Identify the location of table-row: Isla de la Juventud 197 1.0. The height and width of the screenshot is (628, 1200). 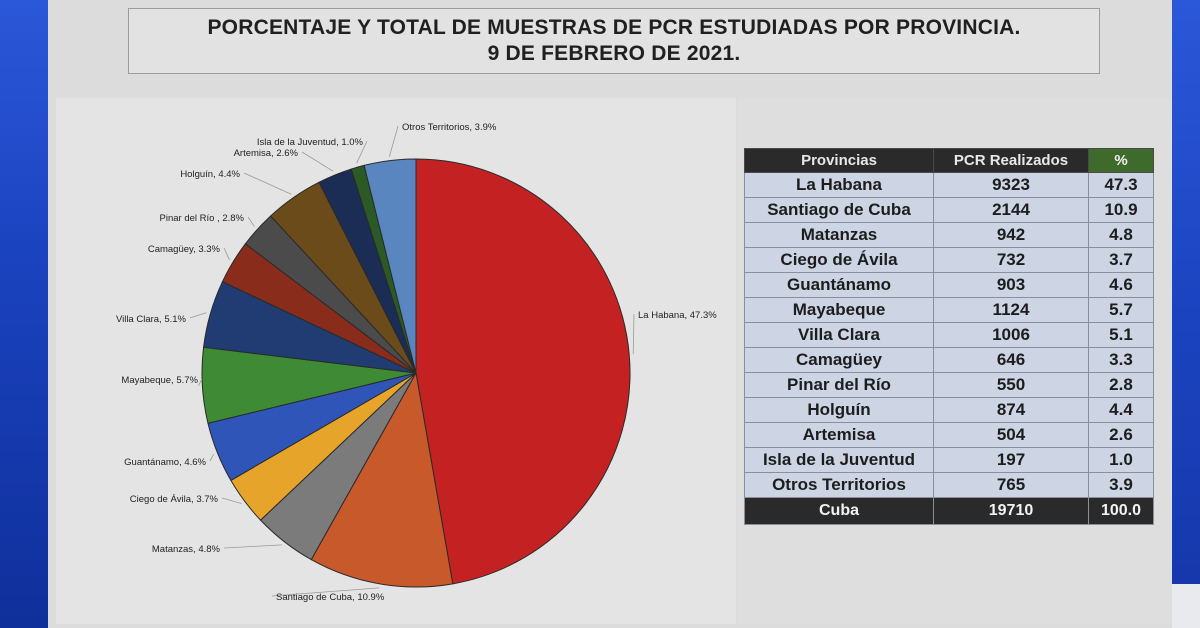
(949, 460).